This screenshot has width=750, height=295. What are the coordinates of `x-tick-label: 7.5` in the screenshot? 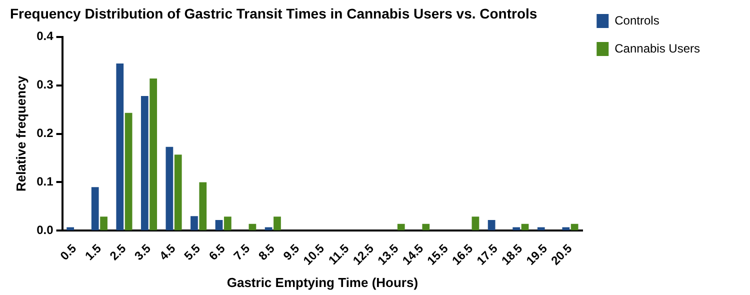 It's located at (241, 252).